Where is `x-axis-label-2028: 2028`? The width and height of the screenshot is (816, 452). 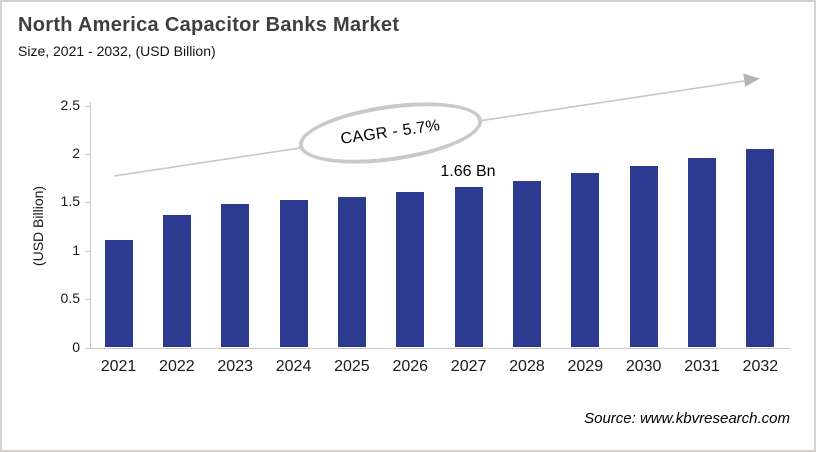 x-axis-label-2028: 2028 is located at coordinates (527, 366).